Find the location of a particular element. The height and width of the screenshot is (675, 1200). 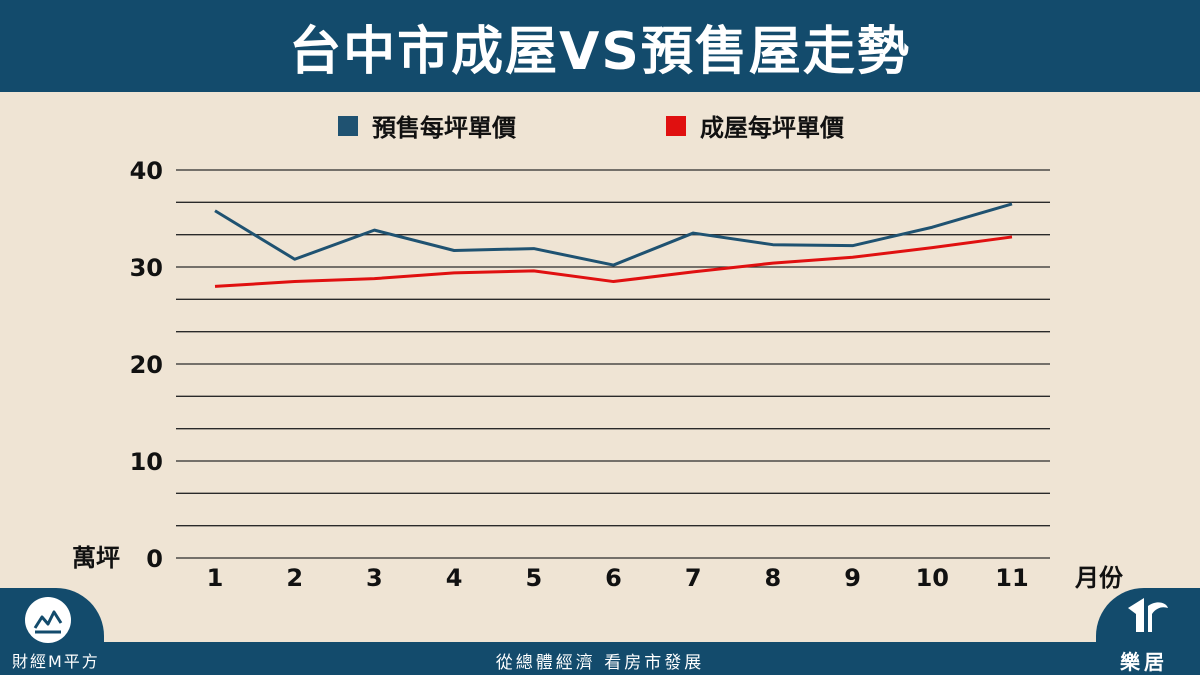

footer-bar is located at coordinates (600, 658).